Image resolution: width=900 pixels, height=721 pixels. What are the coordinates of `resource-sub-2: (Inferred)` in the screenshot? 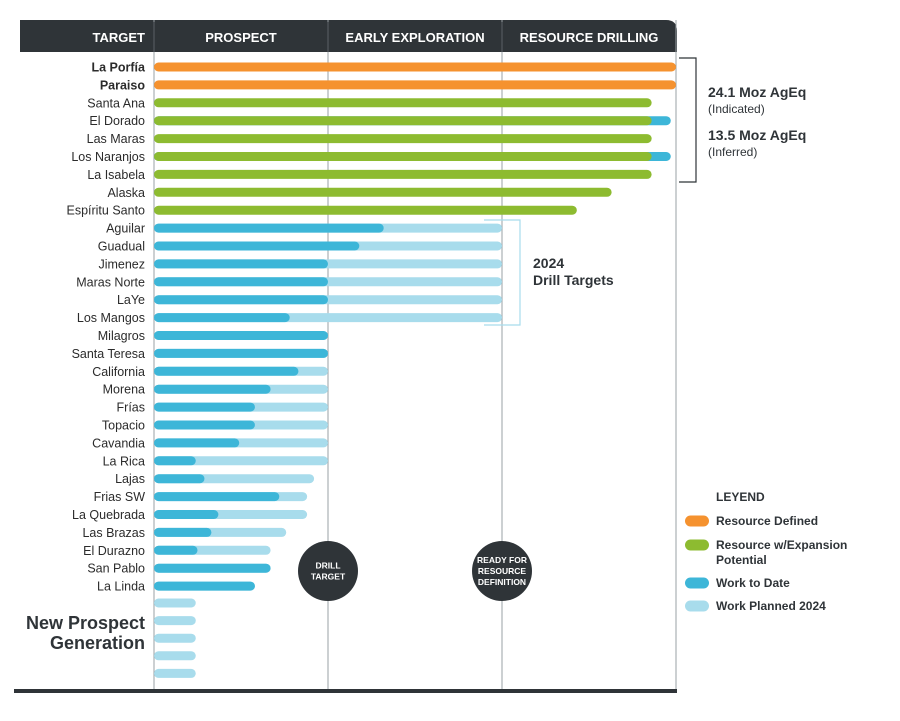 It's located at (732, 152).